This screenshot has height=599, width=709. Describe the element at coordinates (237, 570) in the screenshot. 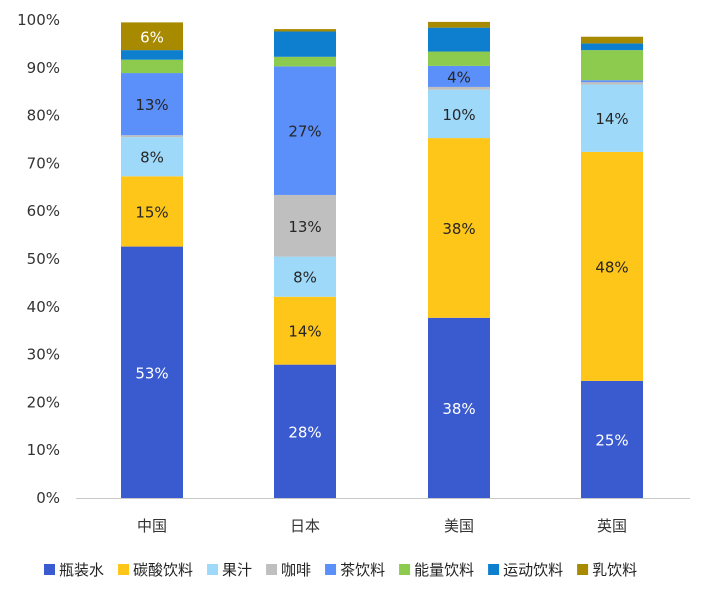

I see `legend-label: 果汁` at that location.